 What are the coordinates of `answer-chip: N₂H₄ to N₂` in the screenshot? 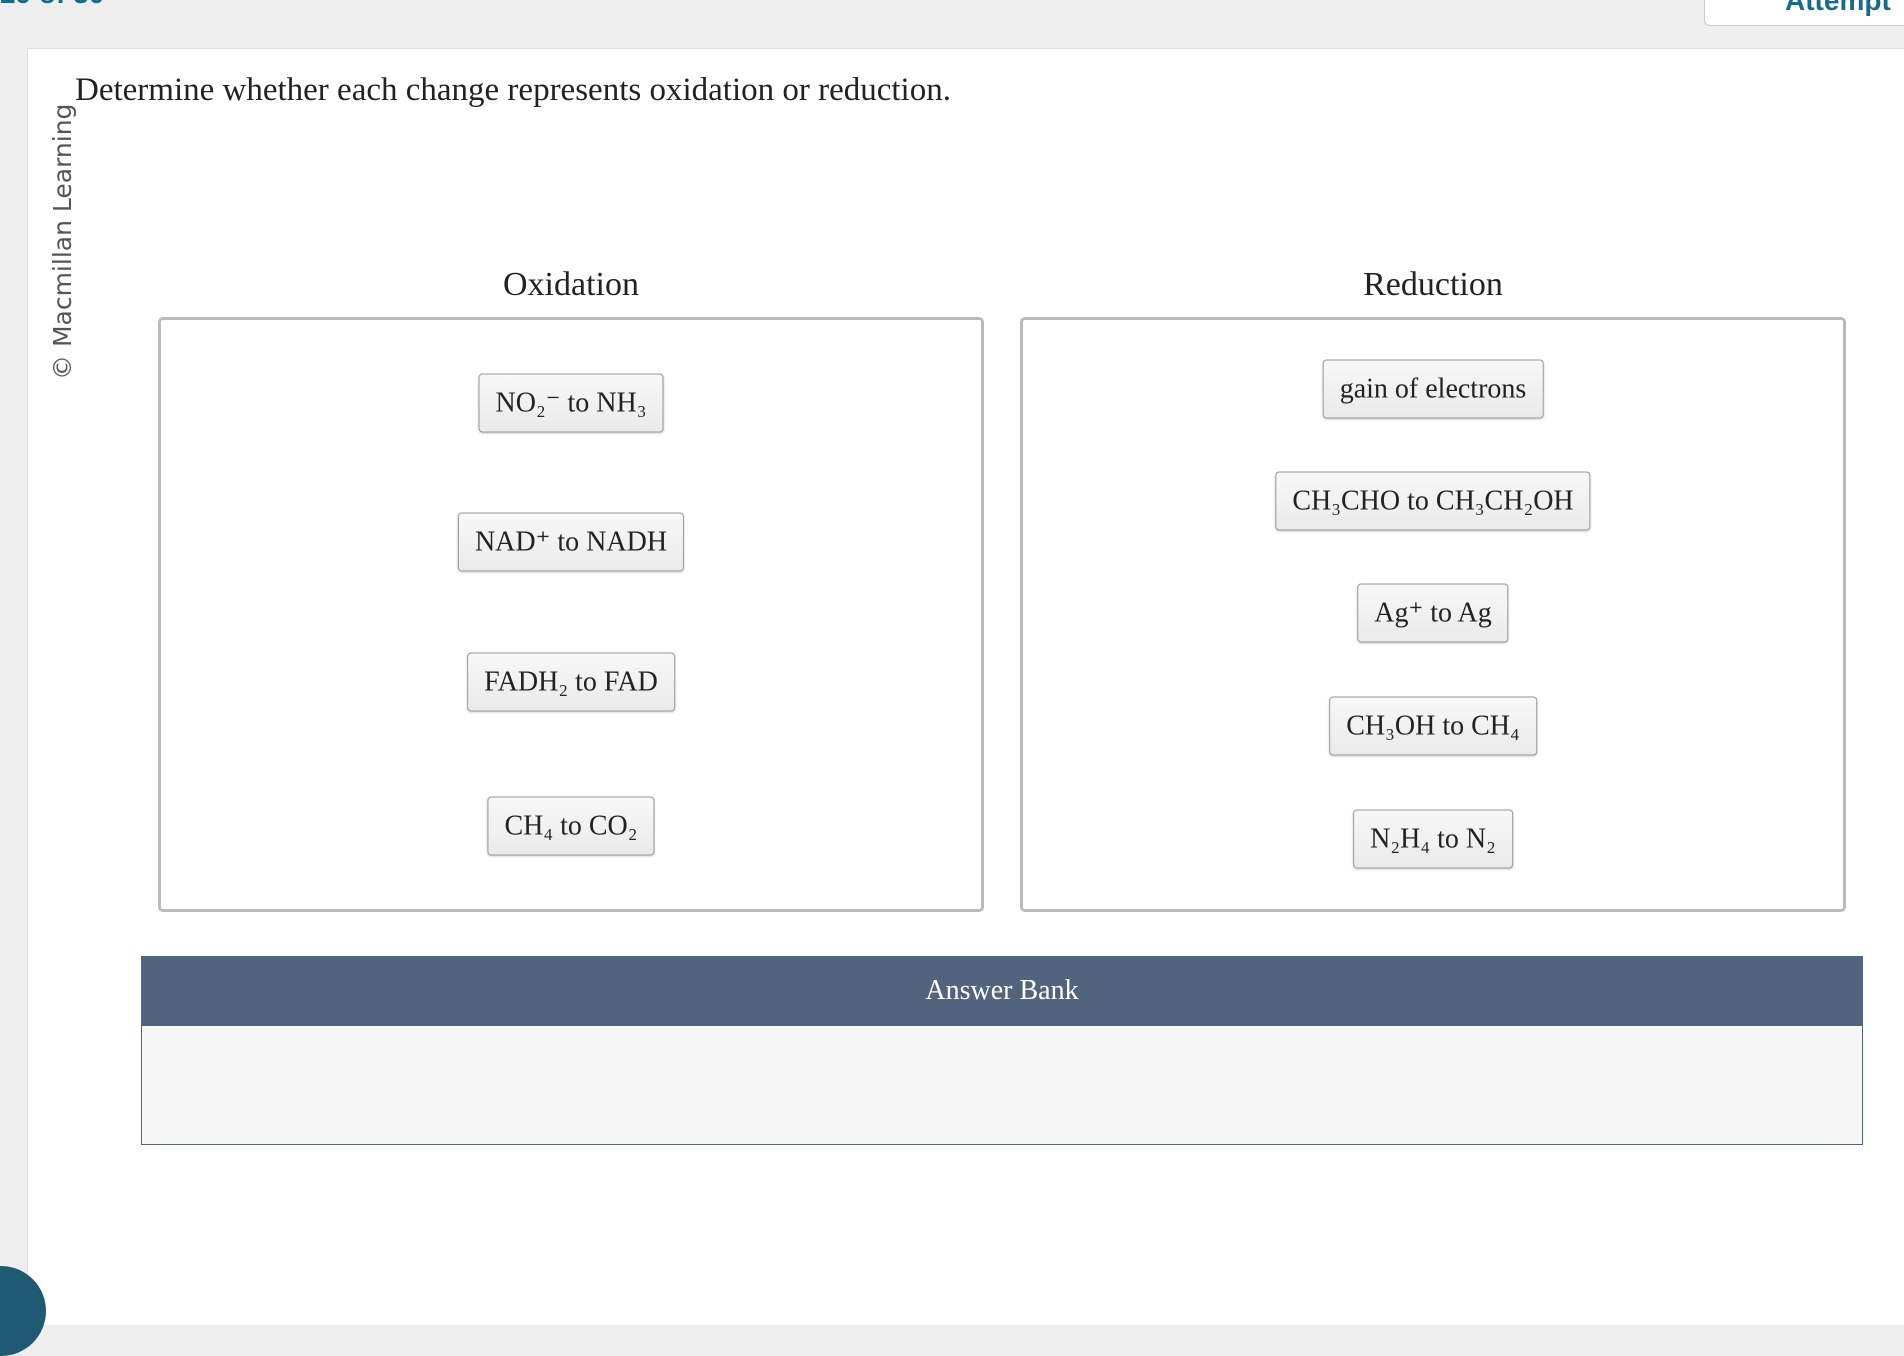 It's located at (1433, 839).